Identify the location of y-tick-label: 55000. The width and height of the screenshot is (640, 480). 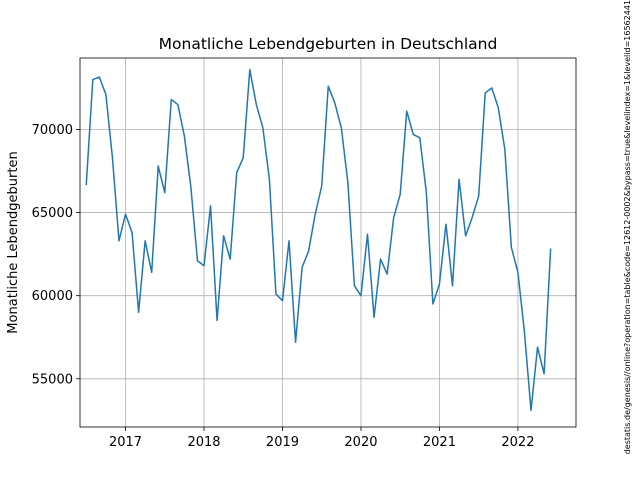
(52, 379).